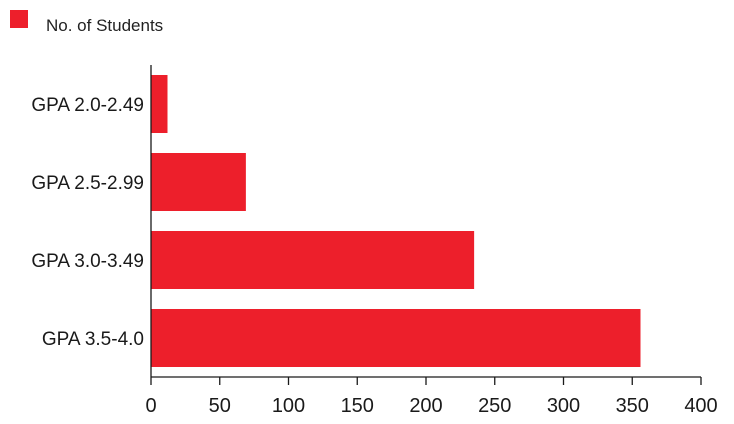  I want to click on x-tick-label: 0, so click(150, 406).